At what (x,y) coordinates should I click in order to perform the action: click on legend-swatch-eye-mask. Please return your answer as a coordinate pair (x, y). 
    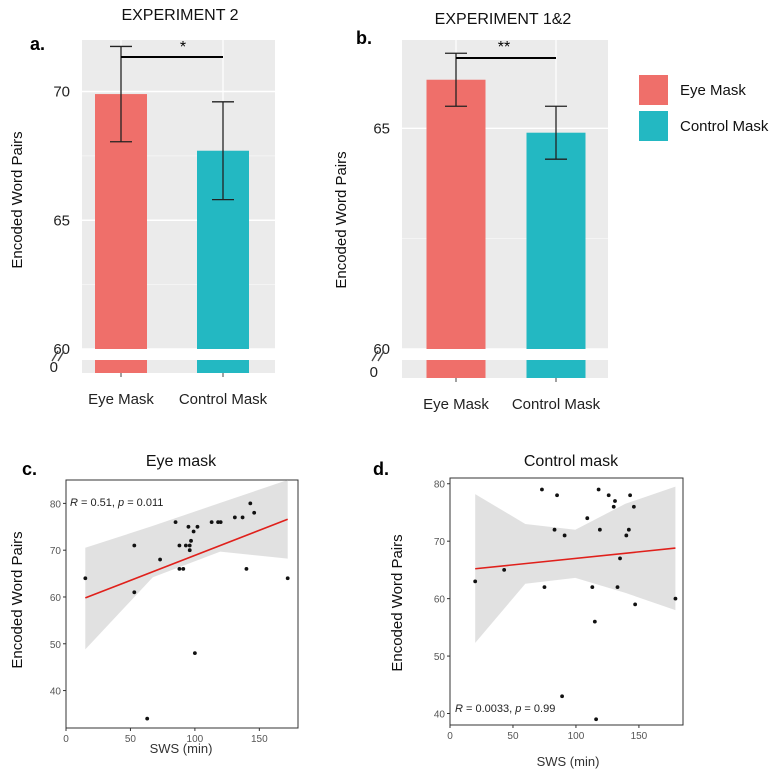
    Looking at the image, I should click on (653, 90).